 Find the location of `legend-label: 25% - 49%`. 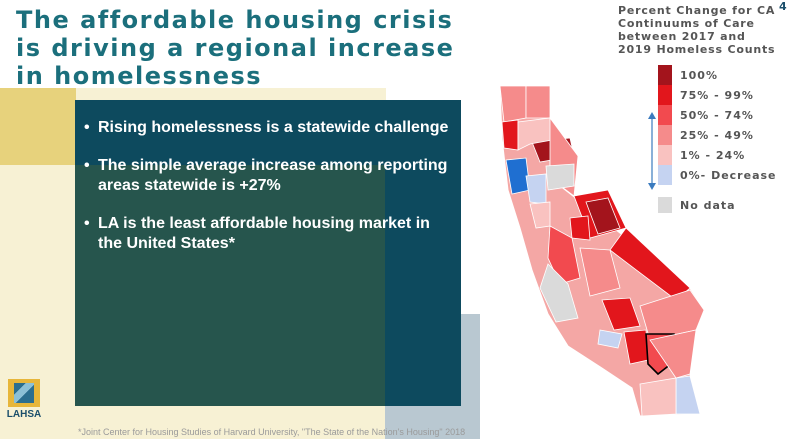

legend-label: 25% - 49% is located at coordinates (717, 135).